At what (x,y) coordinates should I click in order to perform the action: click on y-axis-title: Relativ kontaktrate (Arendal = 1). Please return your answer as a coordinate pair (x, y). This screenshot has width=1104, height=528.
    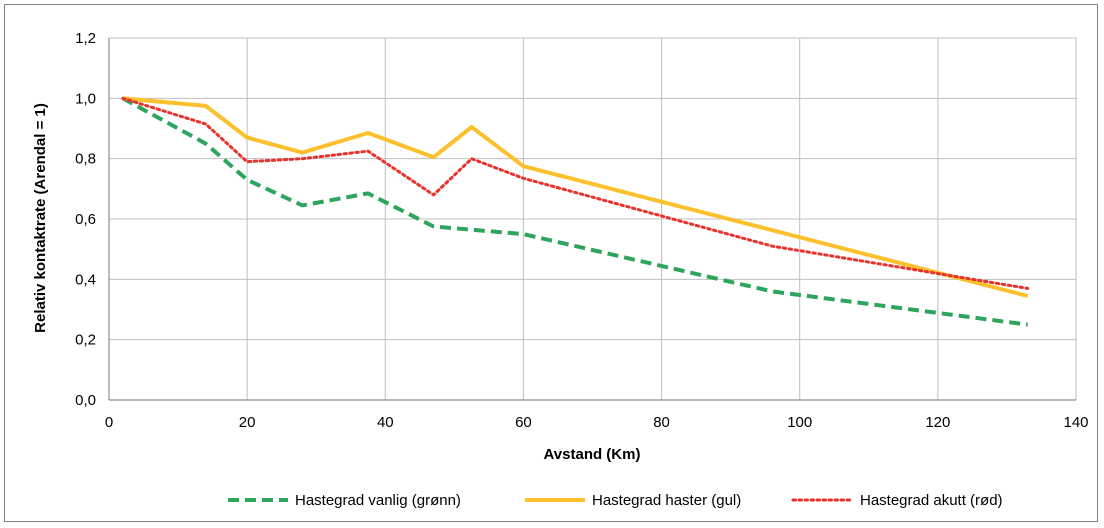
    Looking at the image, I should click on (40, 218).